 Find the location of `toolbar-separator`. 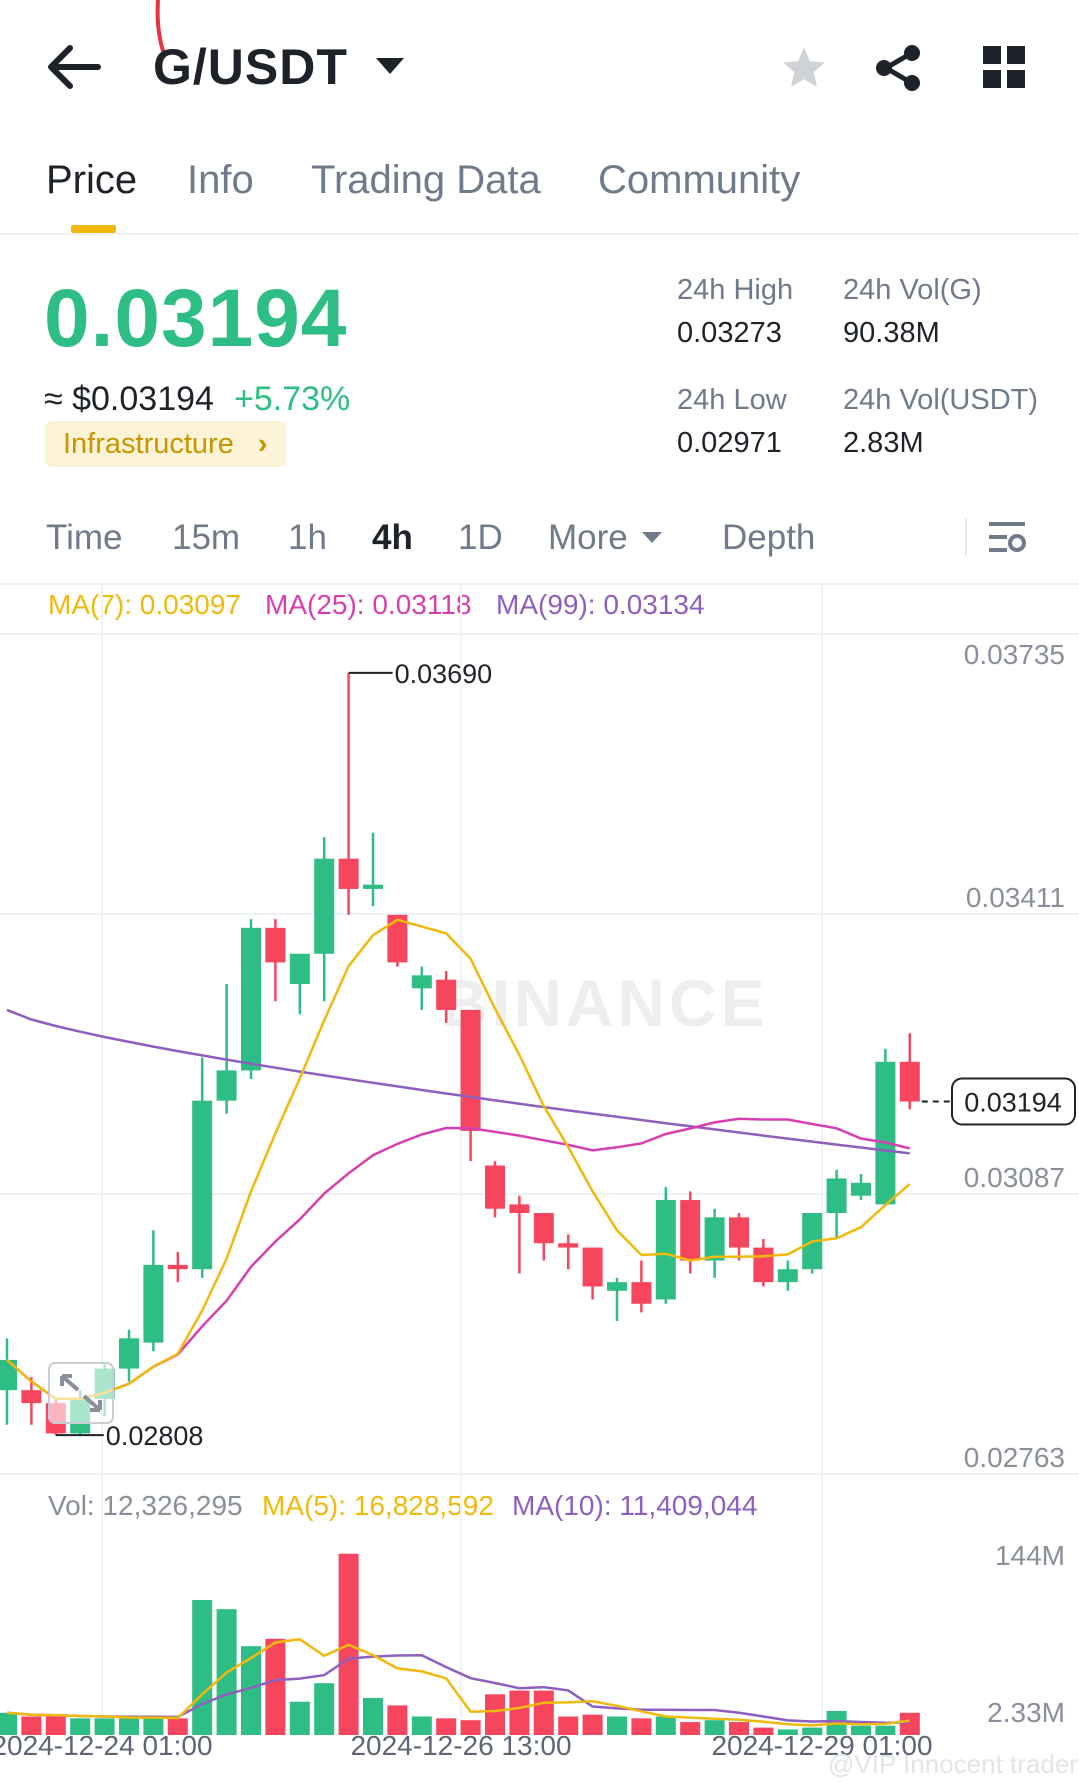

toolbar-separator is located at coordinates (966, 537).